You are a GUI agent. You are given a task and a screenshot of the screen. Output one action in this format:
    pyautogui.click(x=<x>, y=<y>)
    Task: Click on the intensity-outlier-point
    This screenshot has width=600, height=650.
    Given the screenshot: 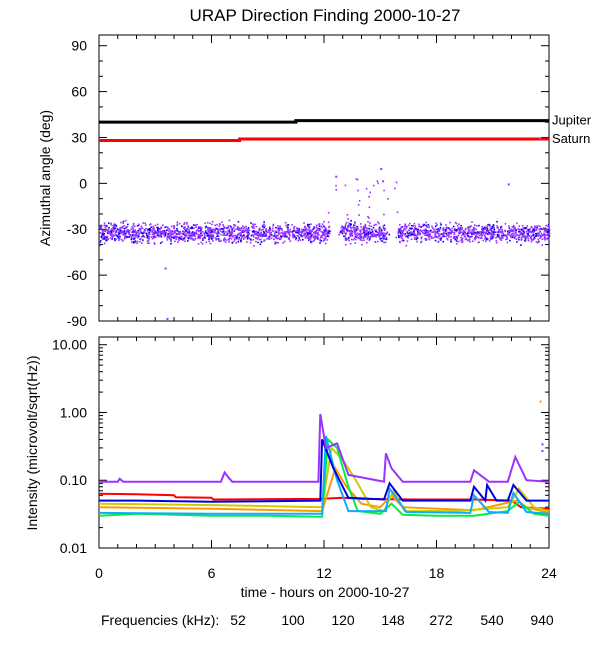 What is the action you would take?
    pyautogui.click(x=542, y=444)
    